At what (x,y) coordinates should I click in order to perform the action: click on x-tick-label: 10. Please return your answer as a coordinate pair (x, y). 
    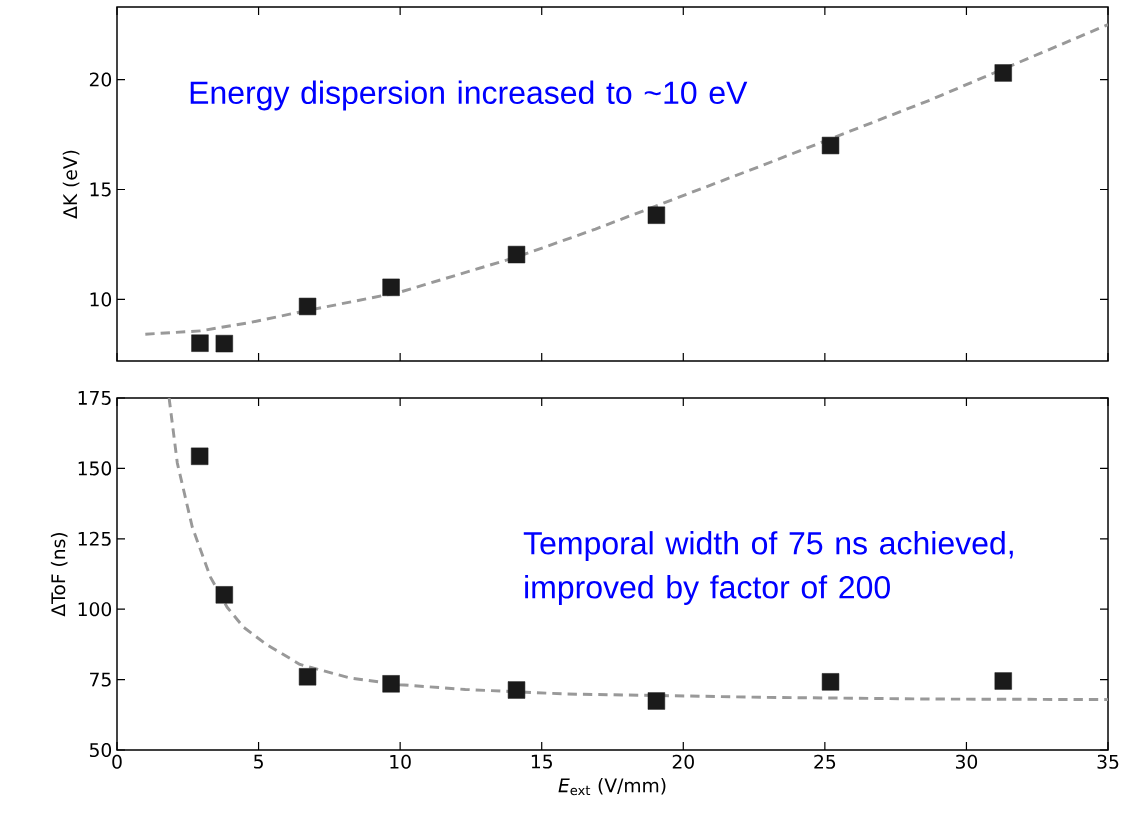
    Looking at the image, I should click on (400, 761).